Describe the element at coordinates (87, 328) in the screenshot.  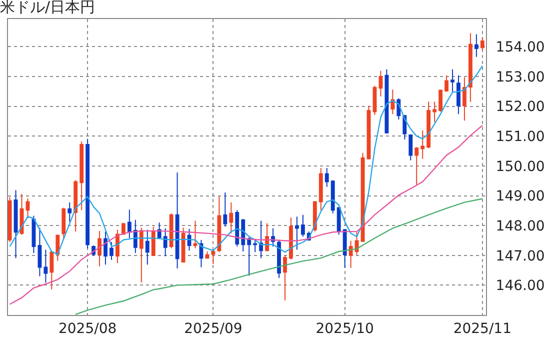
I see `x-tick-label: 2025/08` at that location.